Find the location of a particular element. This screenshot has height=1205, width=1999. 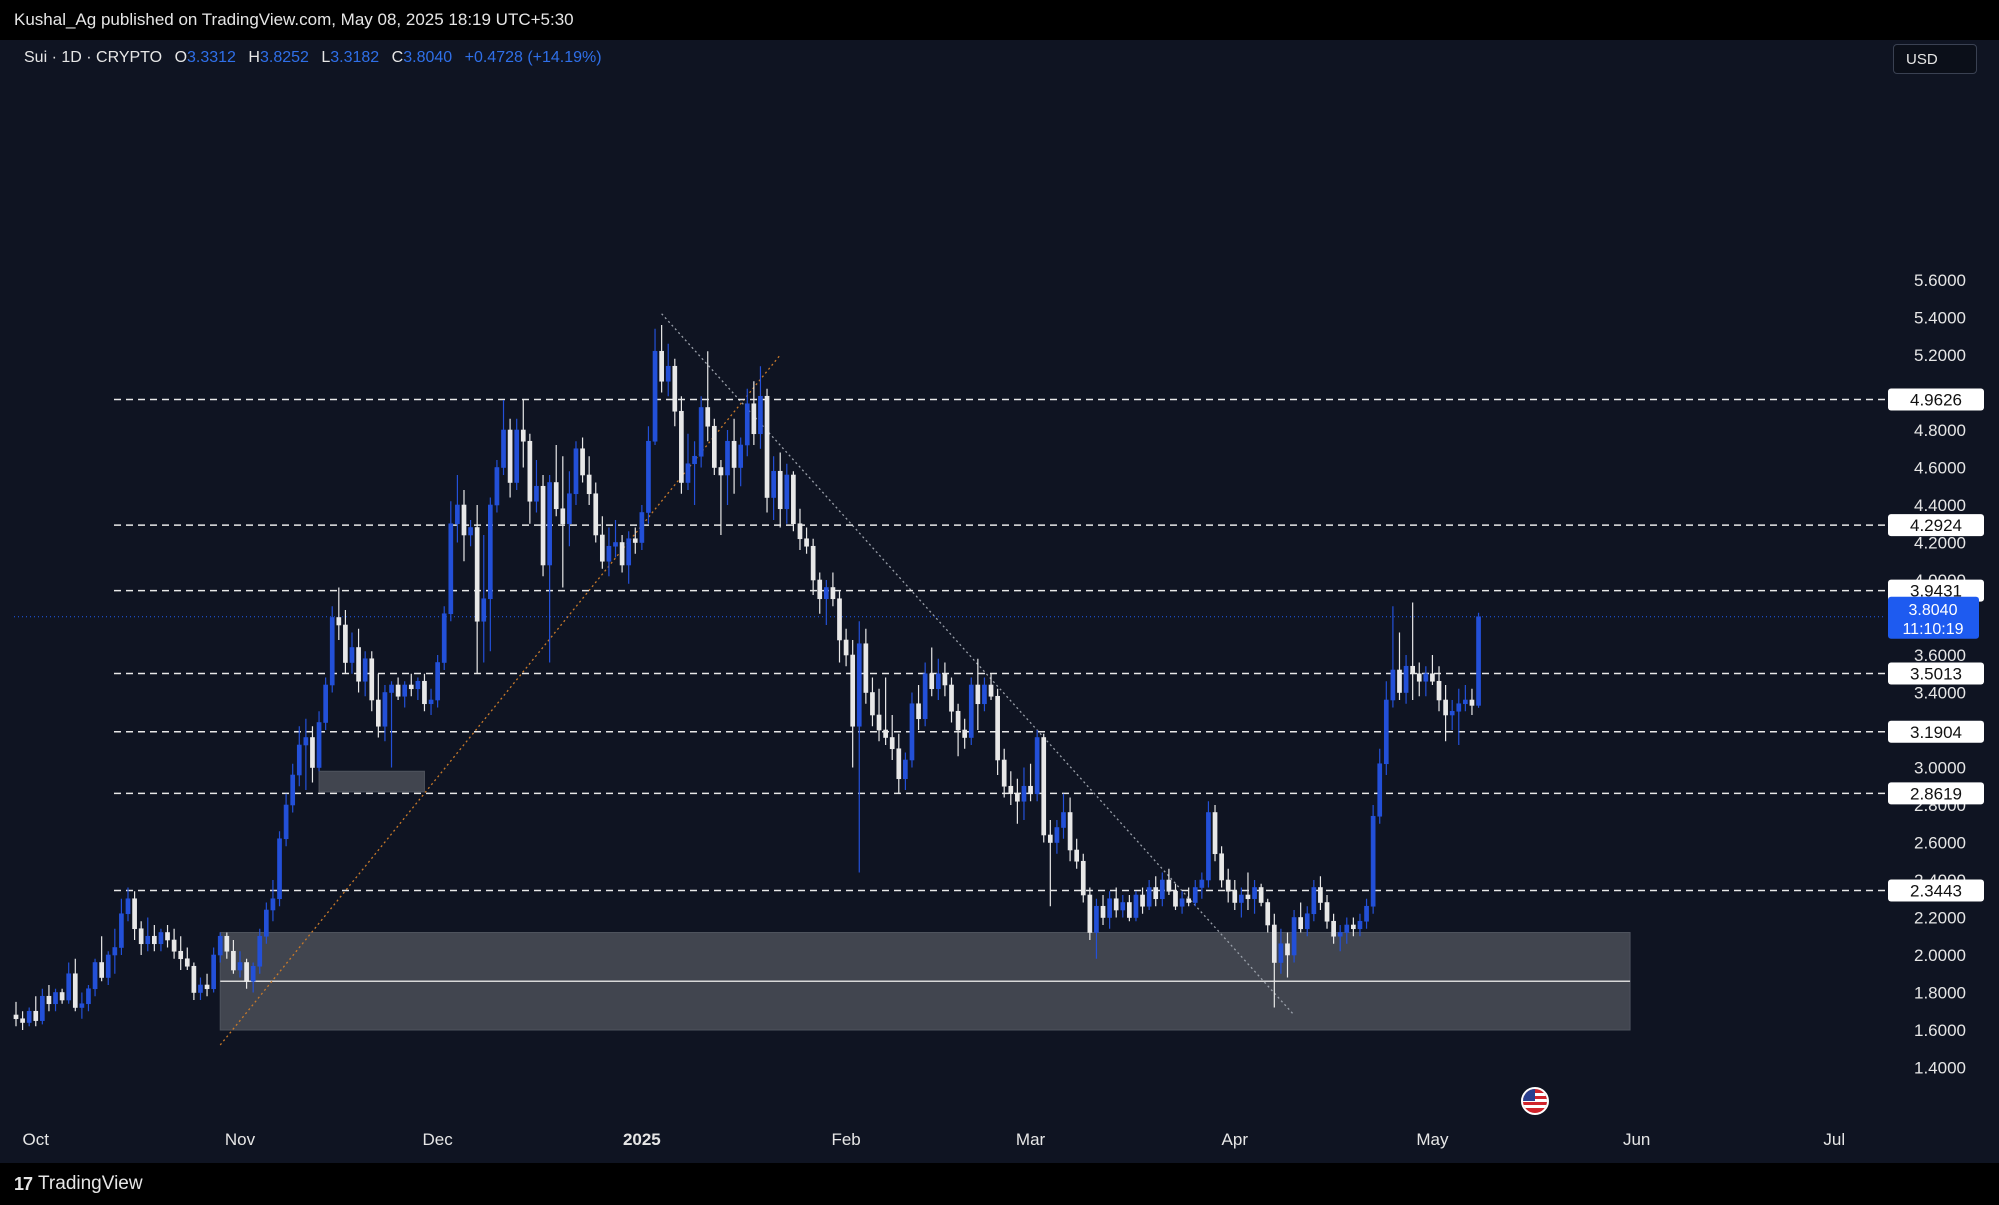

currency-selector: USD is located at coordinates (1935, 59).